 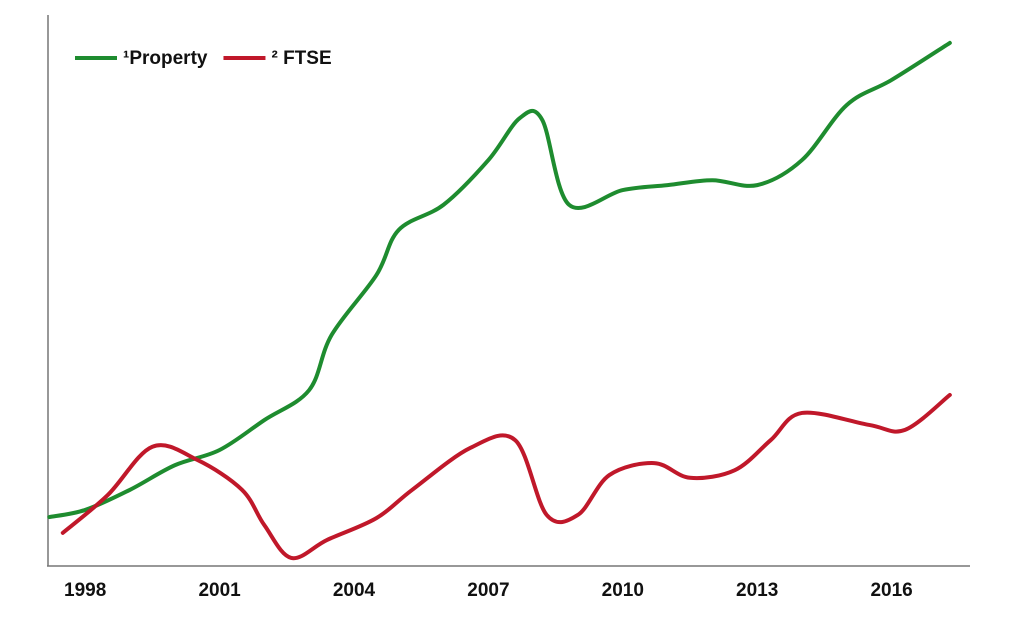 I want to click on x-tick-label: 2016, so click(x=891, y=590).